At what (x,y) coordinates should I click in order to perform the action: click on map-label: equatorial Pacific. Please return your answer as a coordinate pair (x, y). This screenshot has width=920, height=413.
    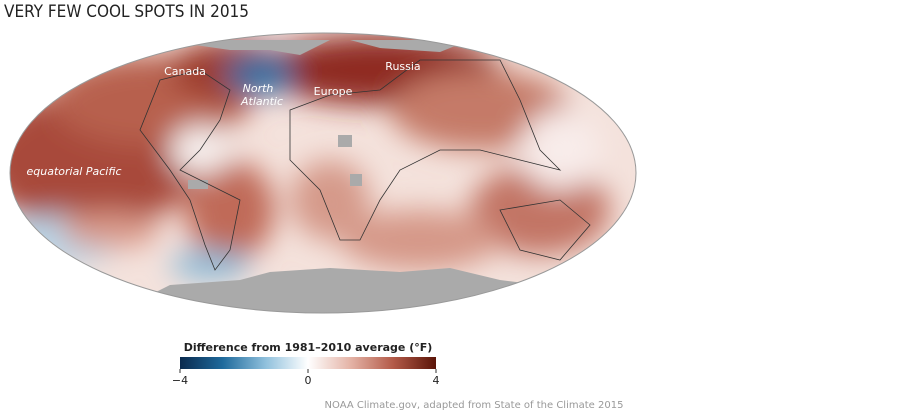
    Looking at the image, I should click on (73, 171).